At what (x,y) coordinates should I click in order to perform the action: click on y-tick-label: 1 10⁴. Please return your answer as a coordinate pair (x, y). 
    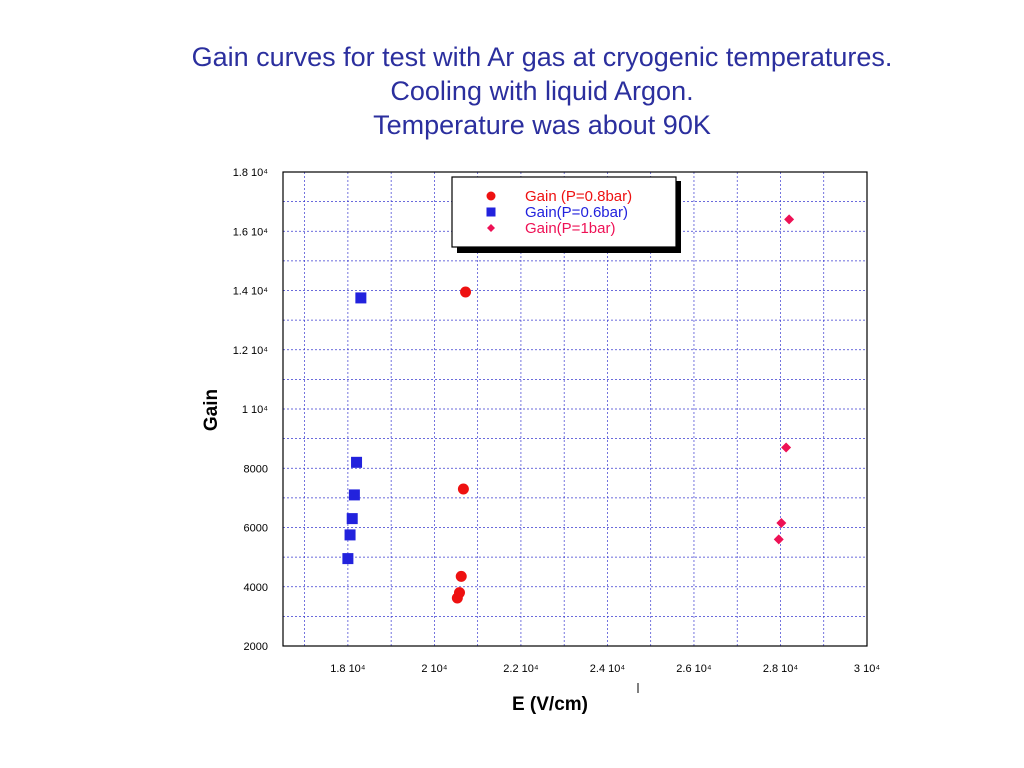
    Looking at the image, I should click on (255, 410).